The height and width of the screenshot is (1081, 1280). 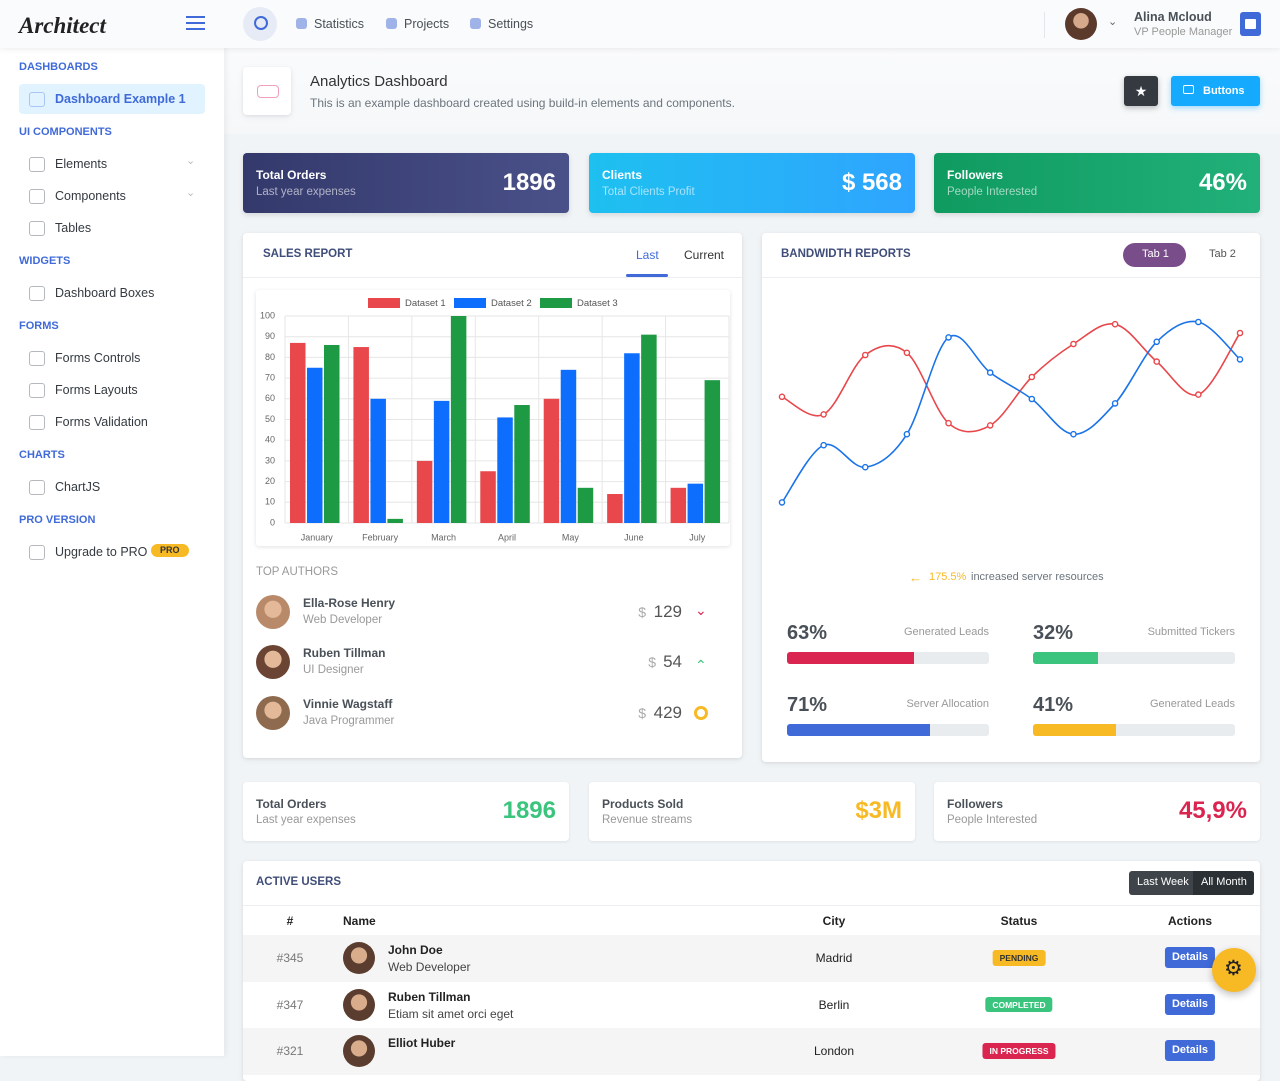 I want to click on sidebar-item: Forms Layouts, so click(x=96, y=389).